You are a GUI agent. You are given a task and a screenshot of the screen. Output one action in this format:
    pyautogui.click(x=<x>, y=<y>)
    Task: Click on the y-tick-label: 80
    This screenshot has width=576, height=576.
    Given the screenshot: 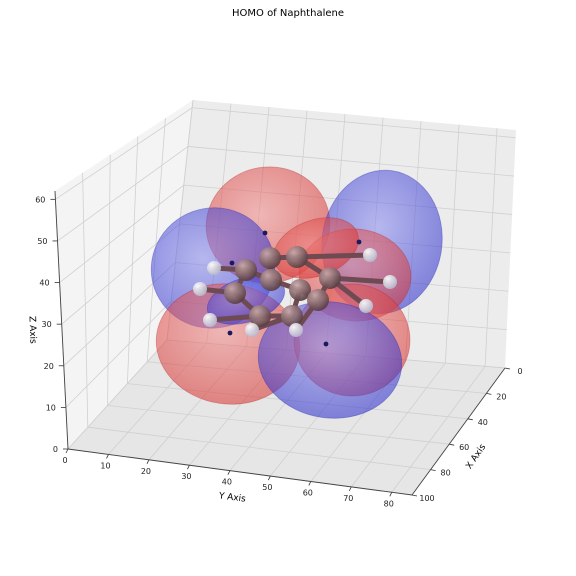 What is the action you would take?
    pyautogui.click(x=389, y=503)
    